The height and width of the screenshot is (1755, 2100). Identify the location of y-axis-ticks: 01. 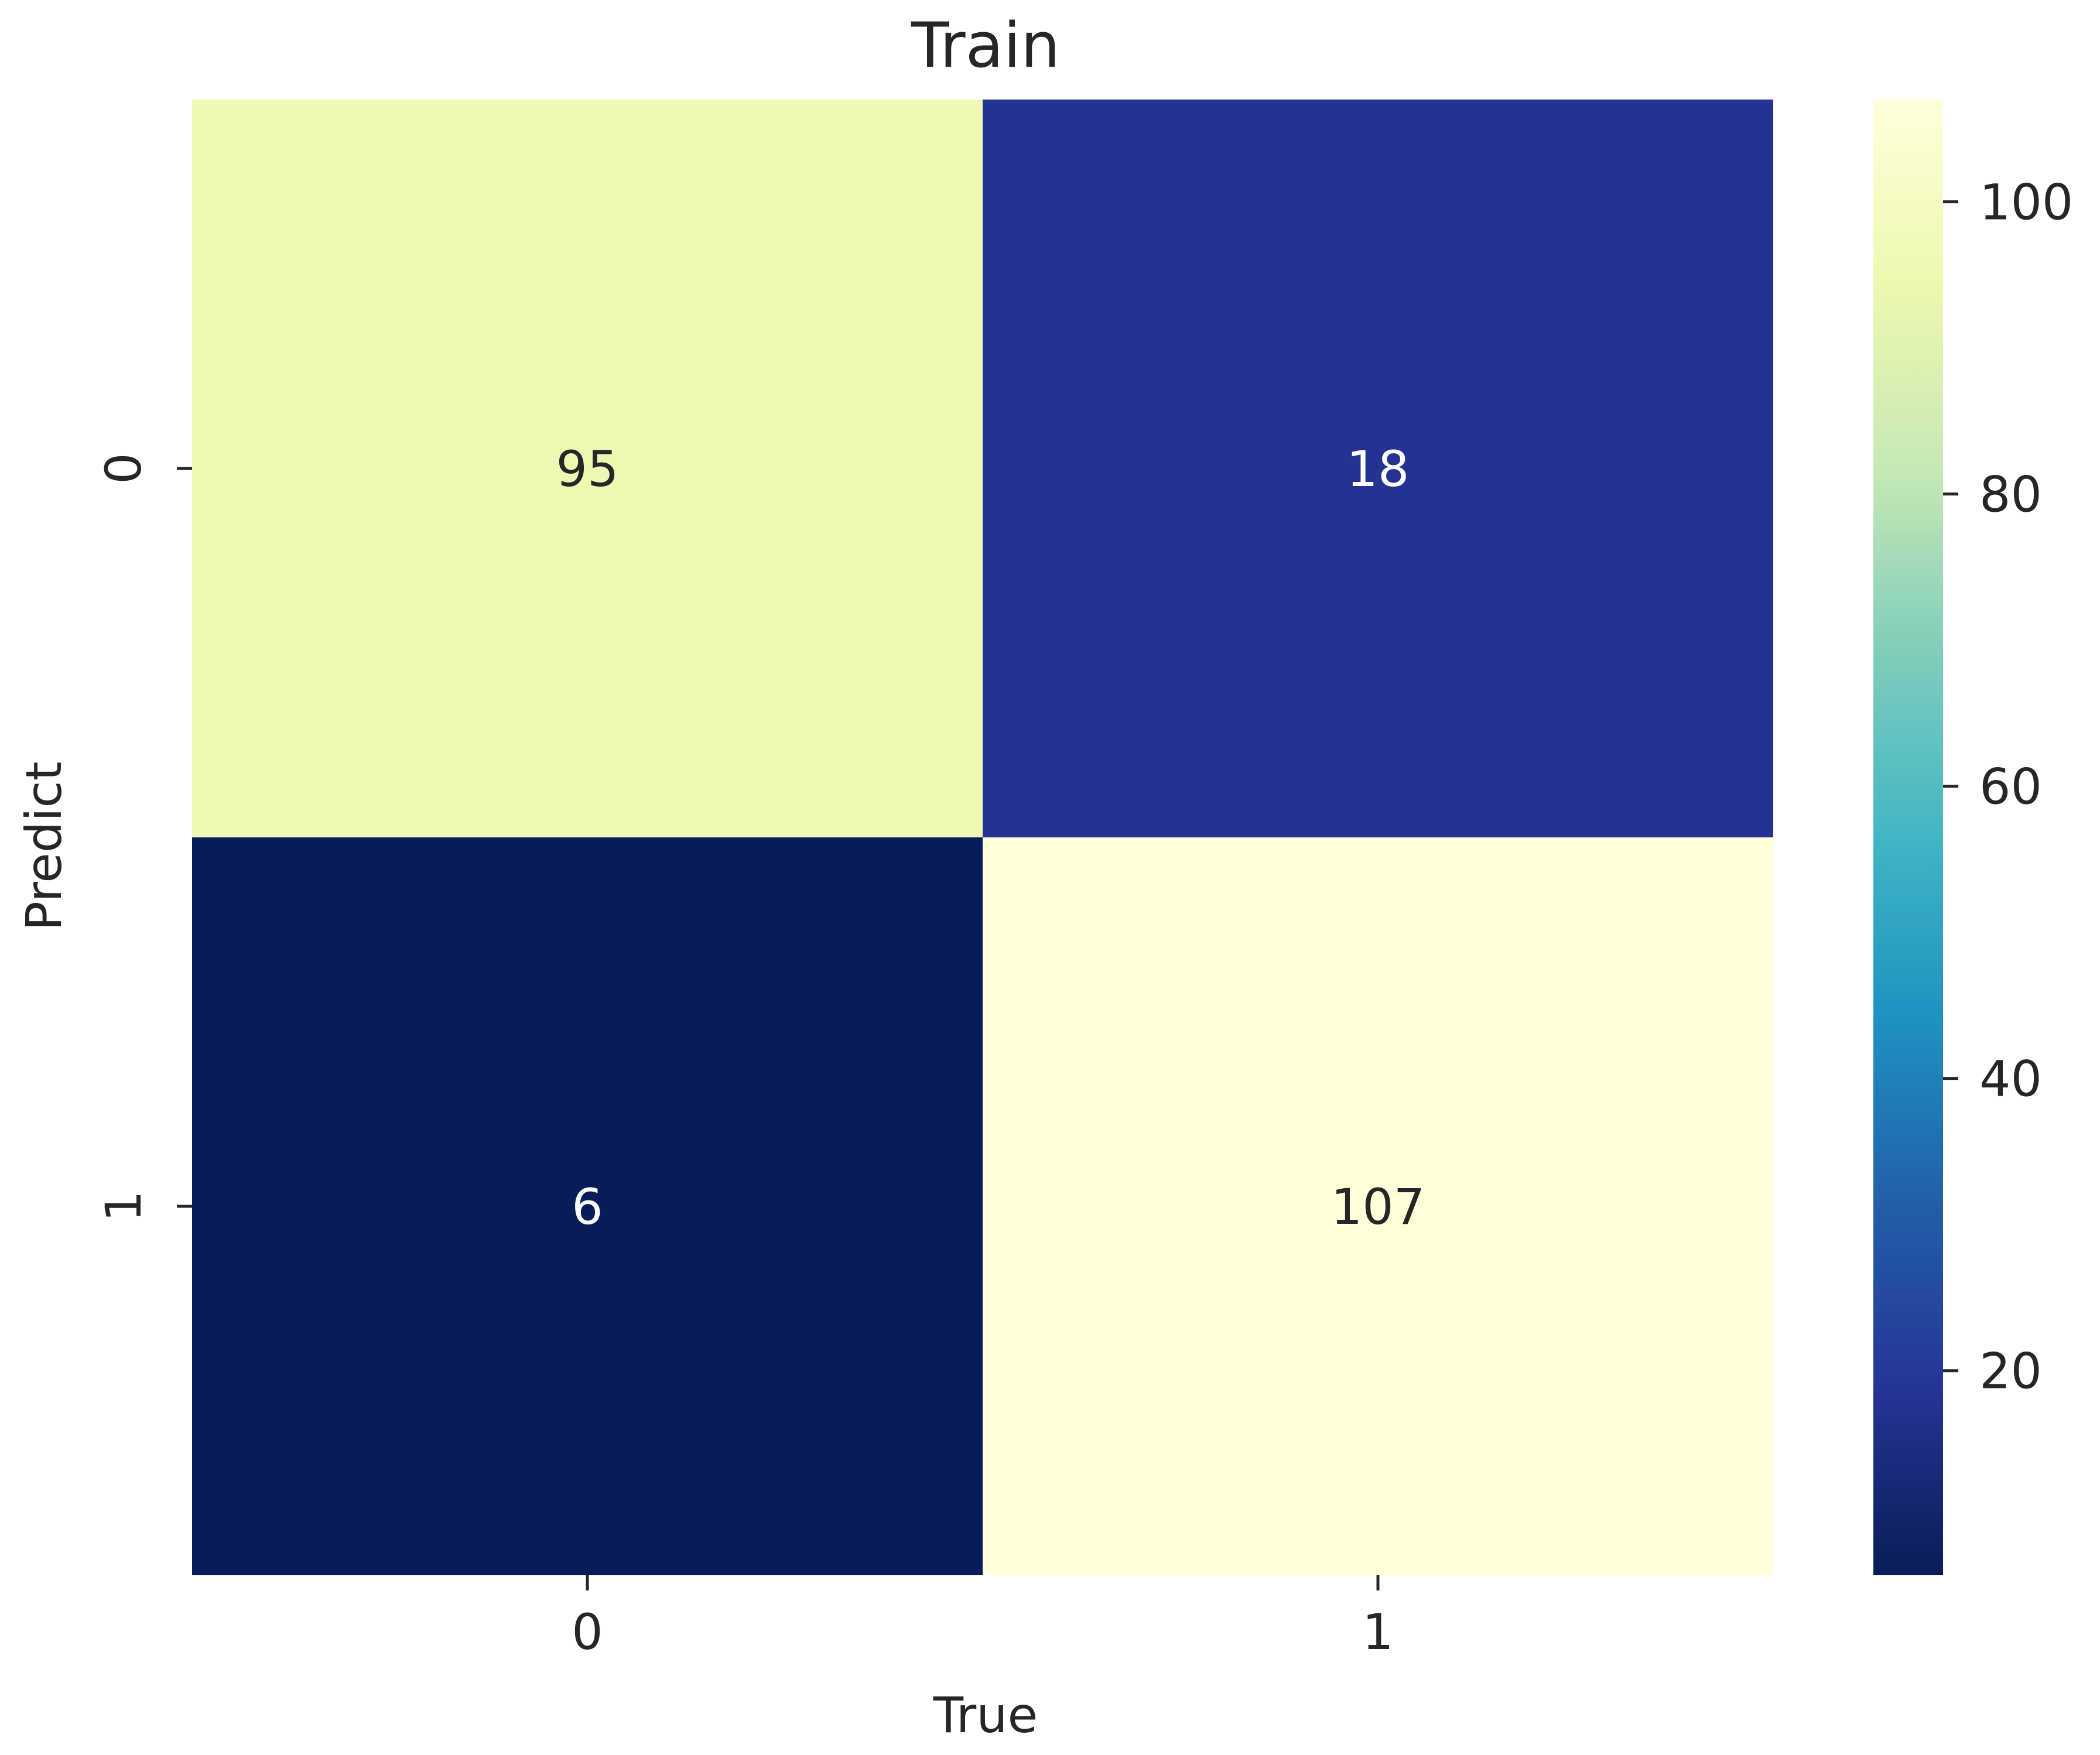
(143, 837).